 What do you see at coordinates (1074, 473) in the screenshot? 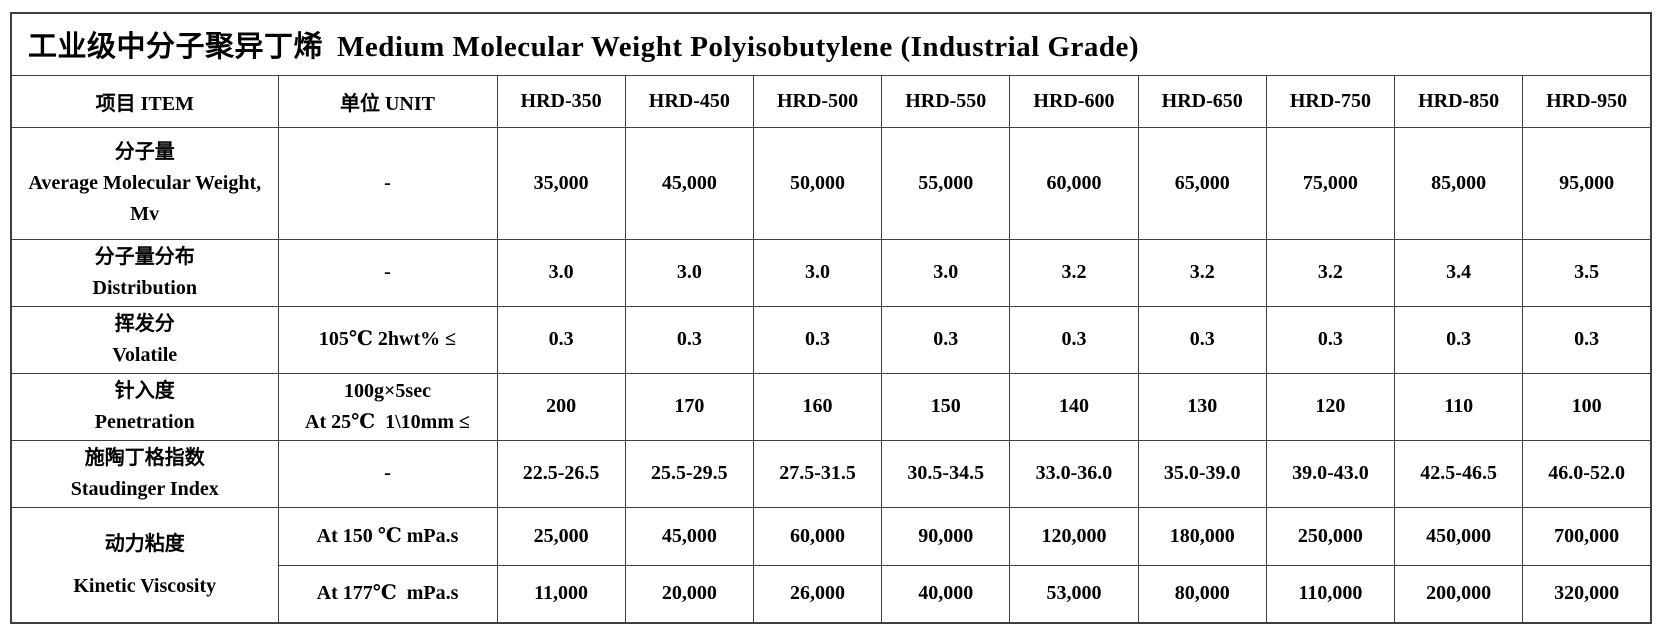
I see `value-cell: 33.0-36.0` at bounding box center [1074, 473].